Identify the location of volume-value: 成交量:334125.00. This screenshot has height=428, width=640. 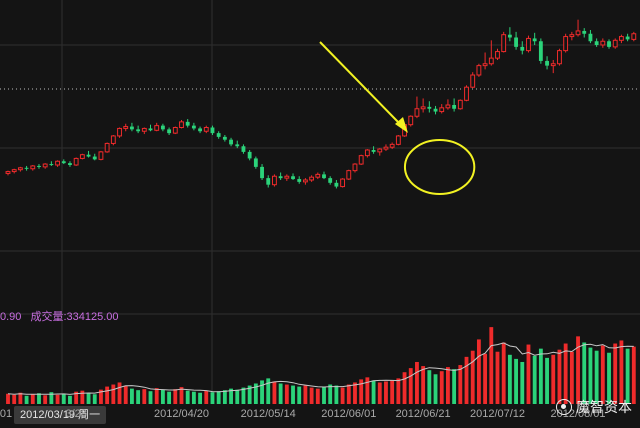
(74, 317).